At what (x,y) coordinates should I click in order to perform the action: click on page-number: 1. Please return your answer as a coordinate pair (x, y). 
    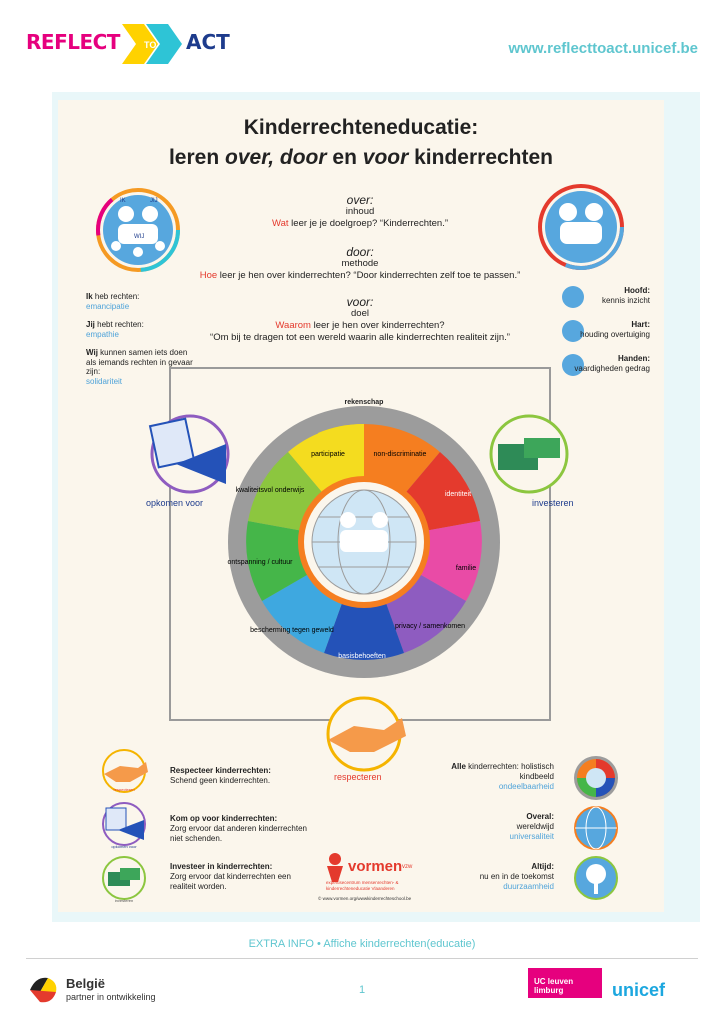
    Looking at the image, I should click on (362, 990).